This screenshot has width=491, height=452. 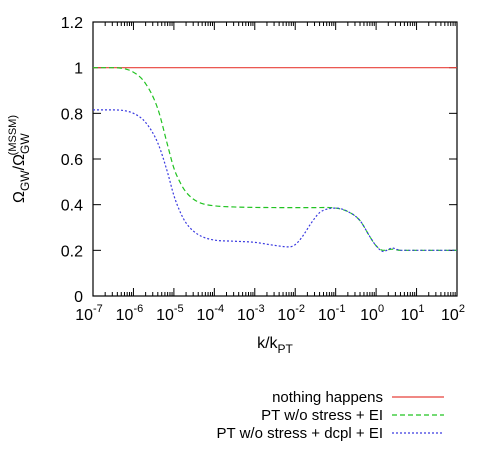 What do you see at coordinates (413, 313) in the screenshot?
I see `x-tick-label: 10¹` at bounding box center [413, 313].